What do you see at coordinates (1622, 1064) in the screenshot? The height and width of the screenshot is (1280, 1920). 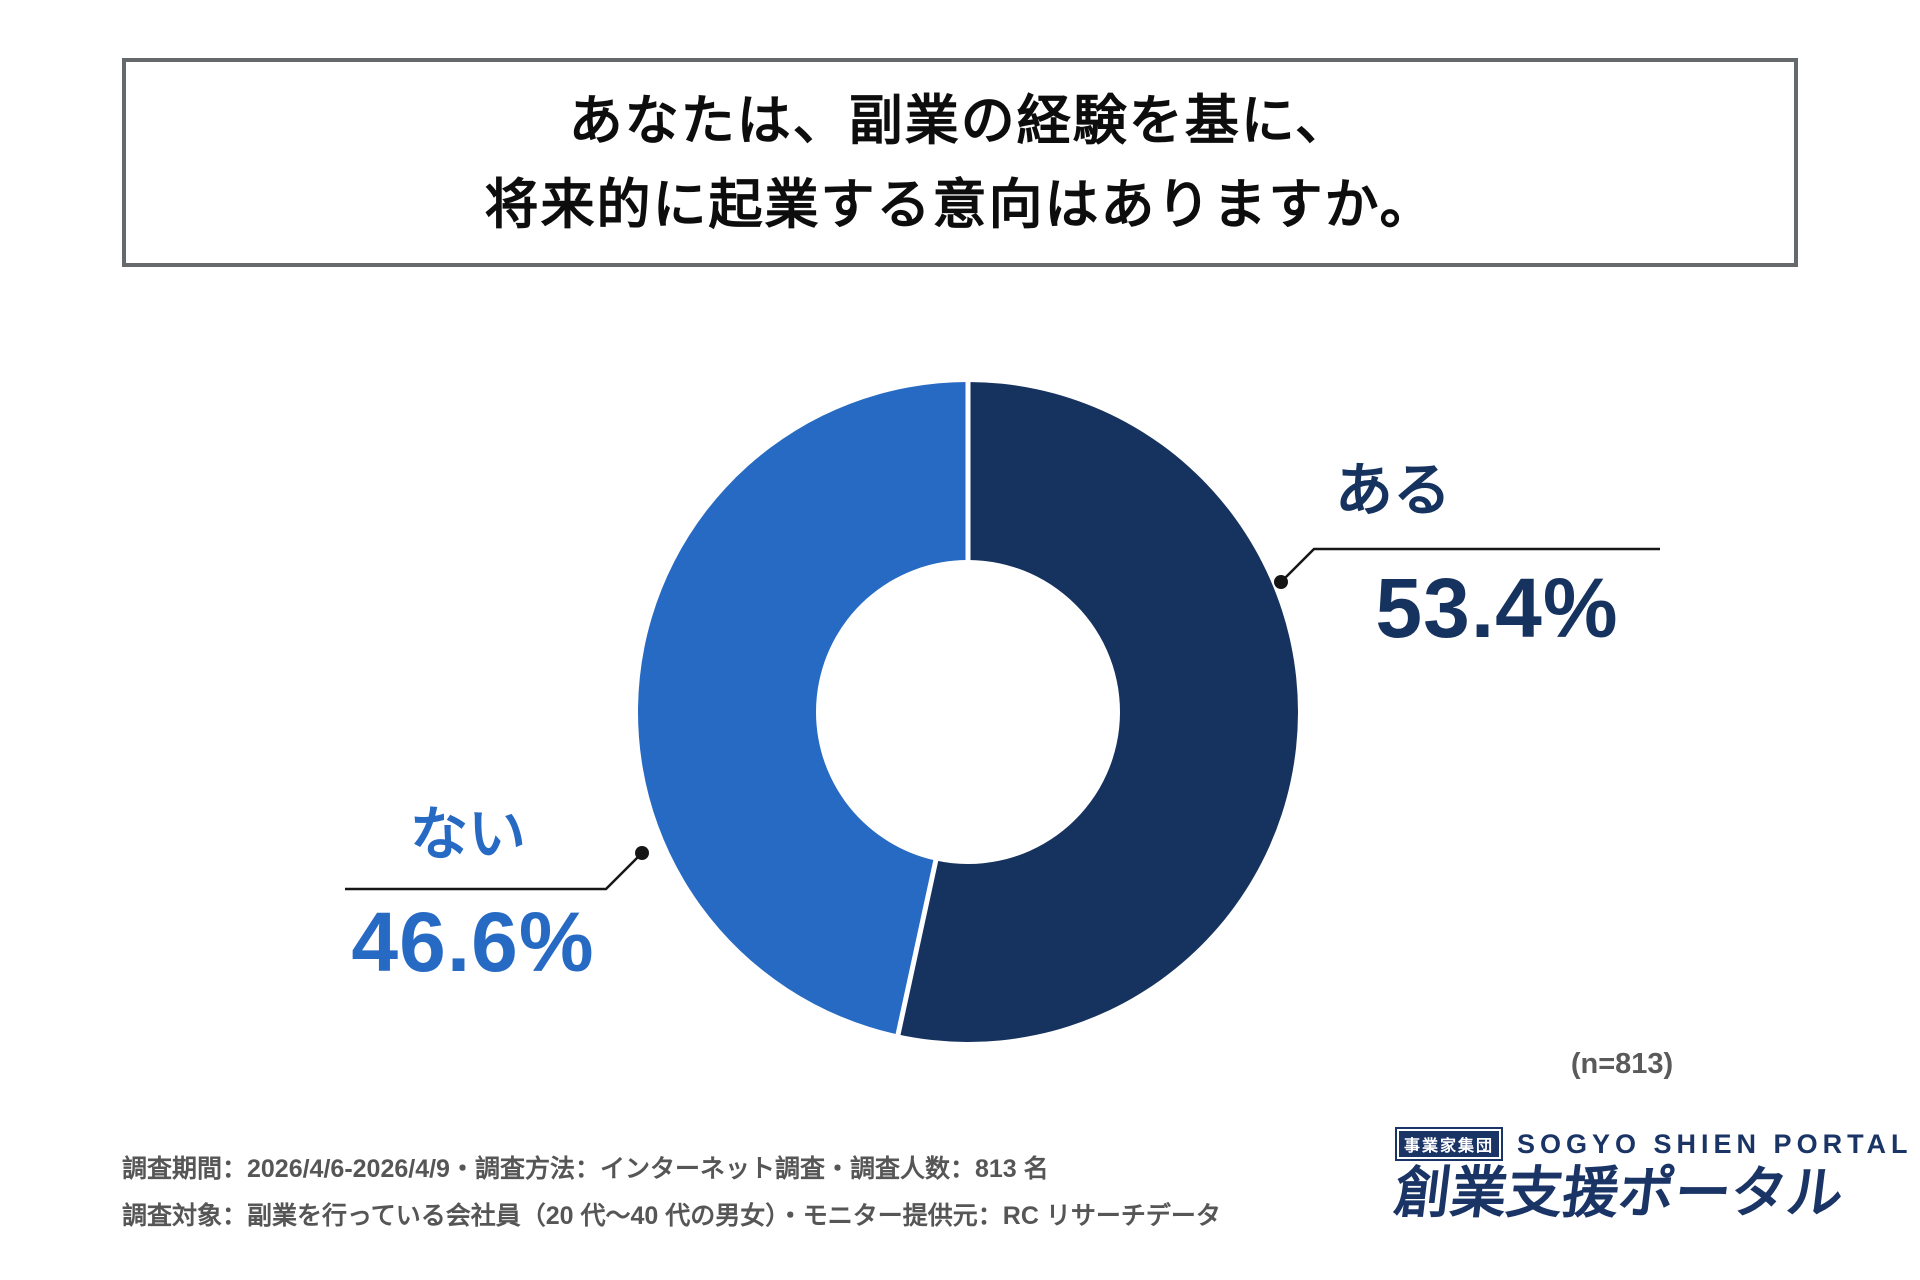 I see `sample-size-note: (n=813)` at bounding box center [1622, 1064].